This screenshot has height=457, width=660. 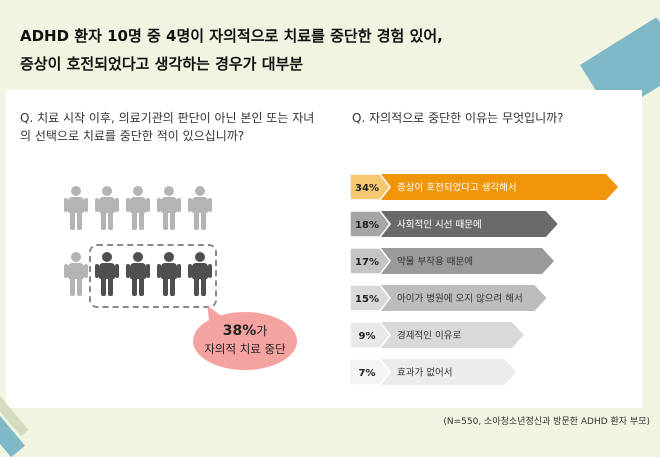 I want to click on bar-row: 17% 약물 부작용 때문에, so click(x=451, y=261).